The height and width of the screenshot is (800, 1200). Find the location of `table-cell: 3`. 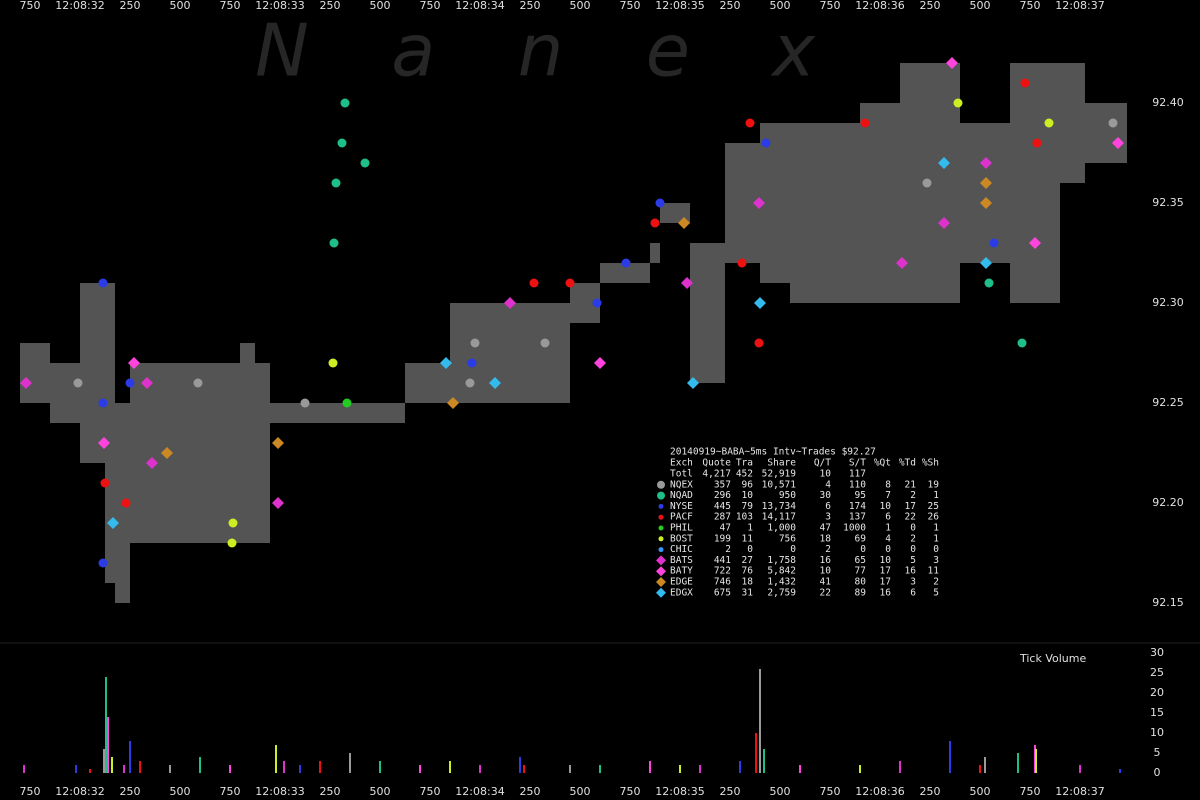

table-cell: 3 is located at coordinates (913, 582).